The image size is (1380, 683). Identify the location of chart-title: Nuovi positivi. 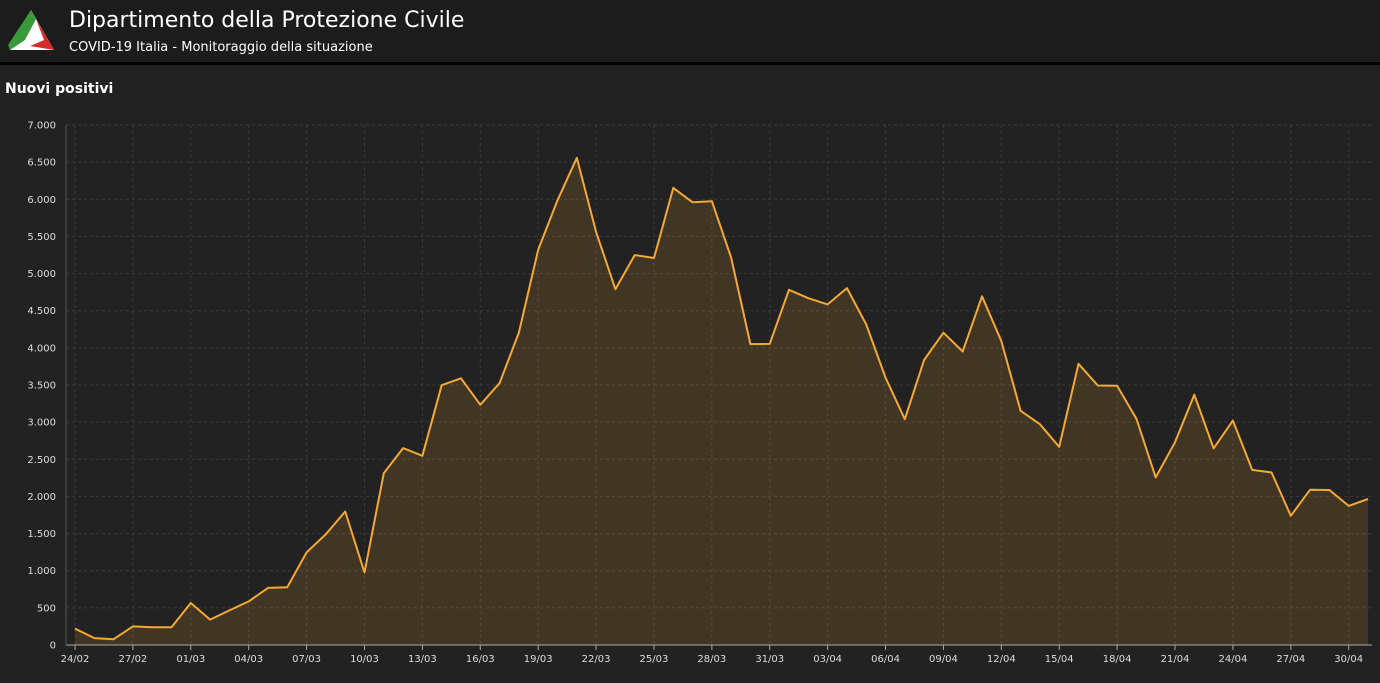
(59, 89).